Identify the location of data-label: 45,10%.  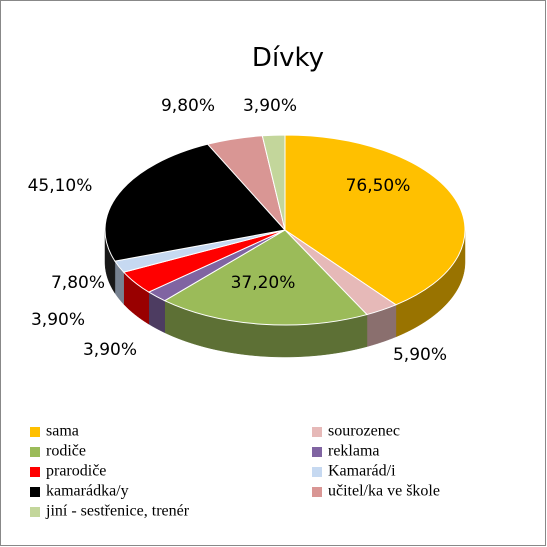
(60, 186).